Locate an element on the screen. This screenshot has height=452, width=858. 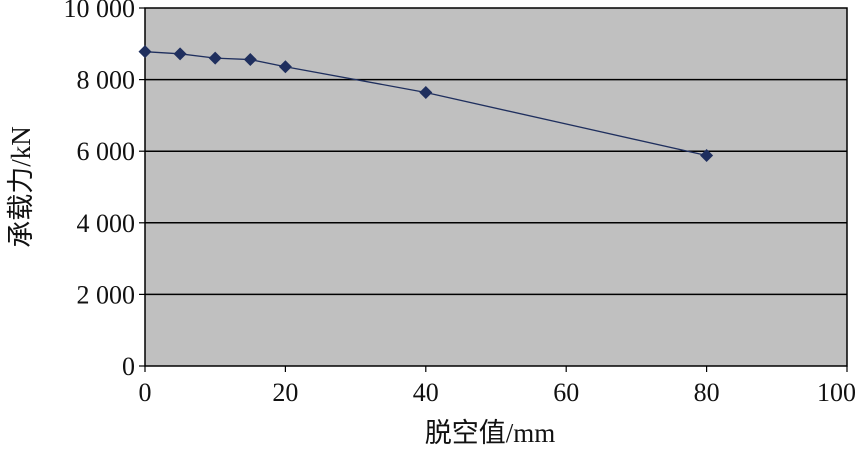
y-axis-title: 承载力/kN is located at coordinates (21, 187).